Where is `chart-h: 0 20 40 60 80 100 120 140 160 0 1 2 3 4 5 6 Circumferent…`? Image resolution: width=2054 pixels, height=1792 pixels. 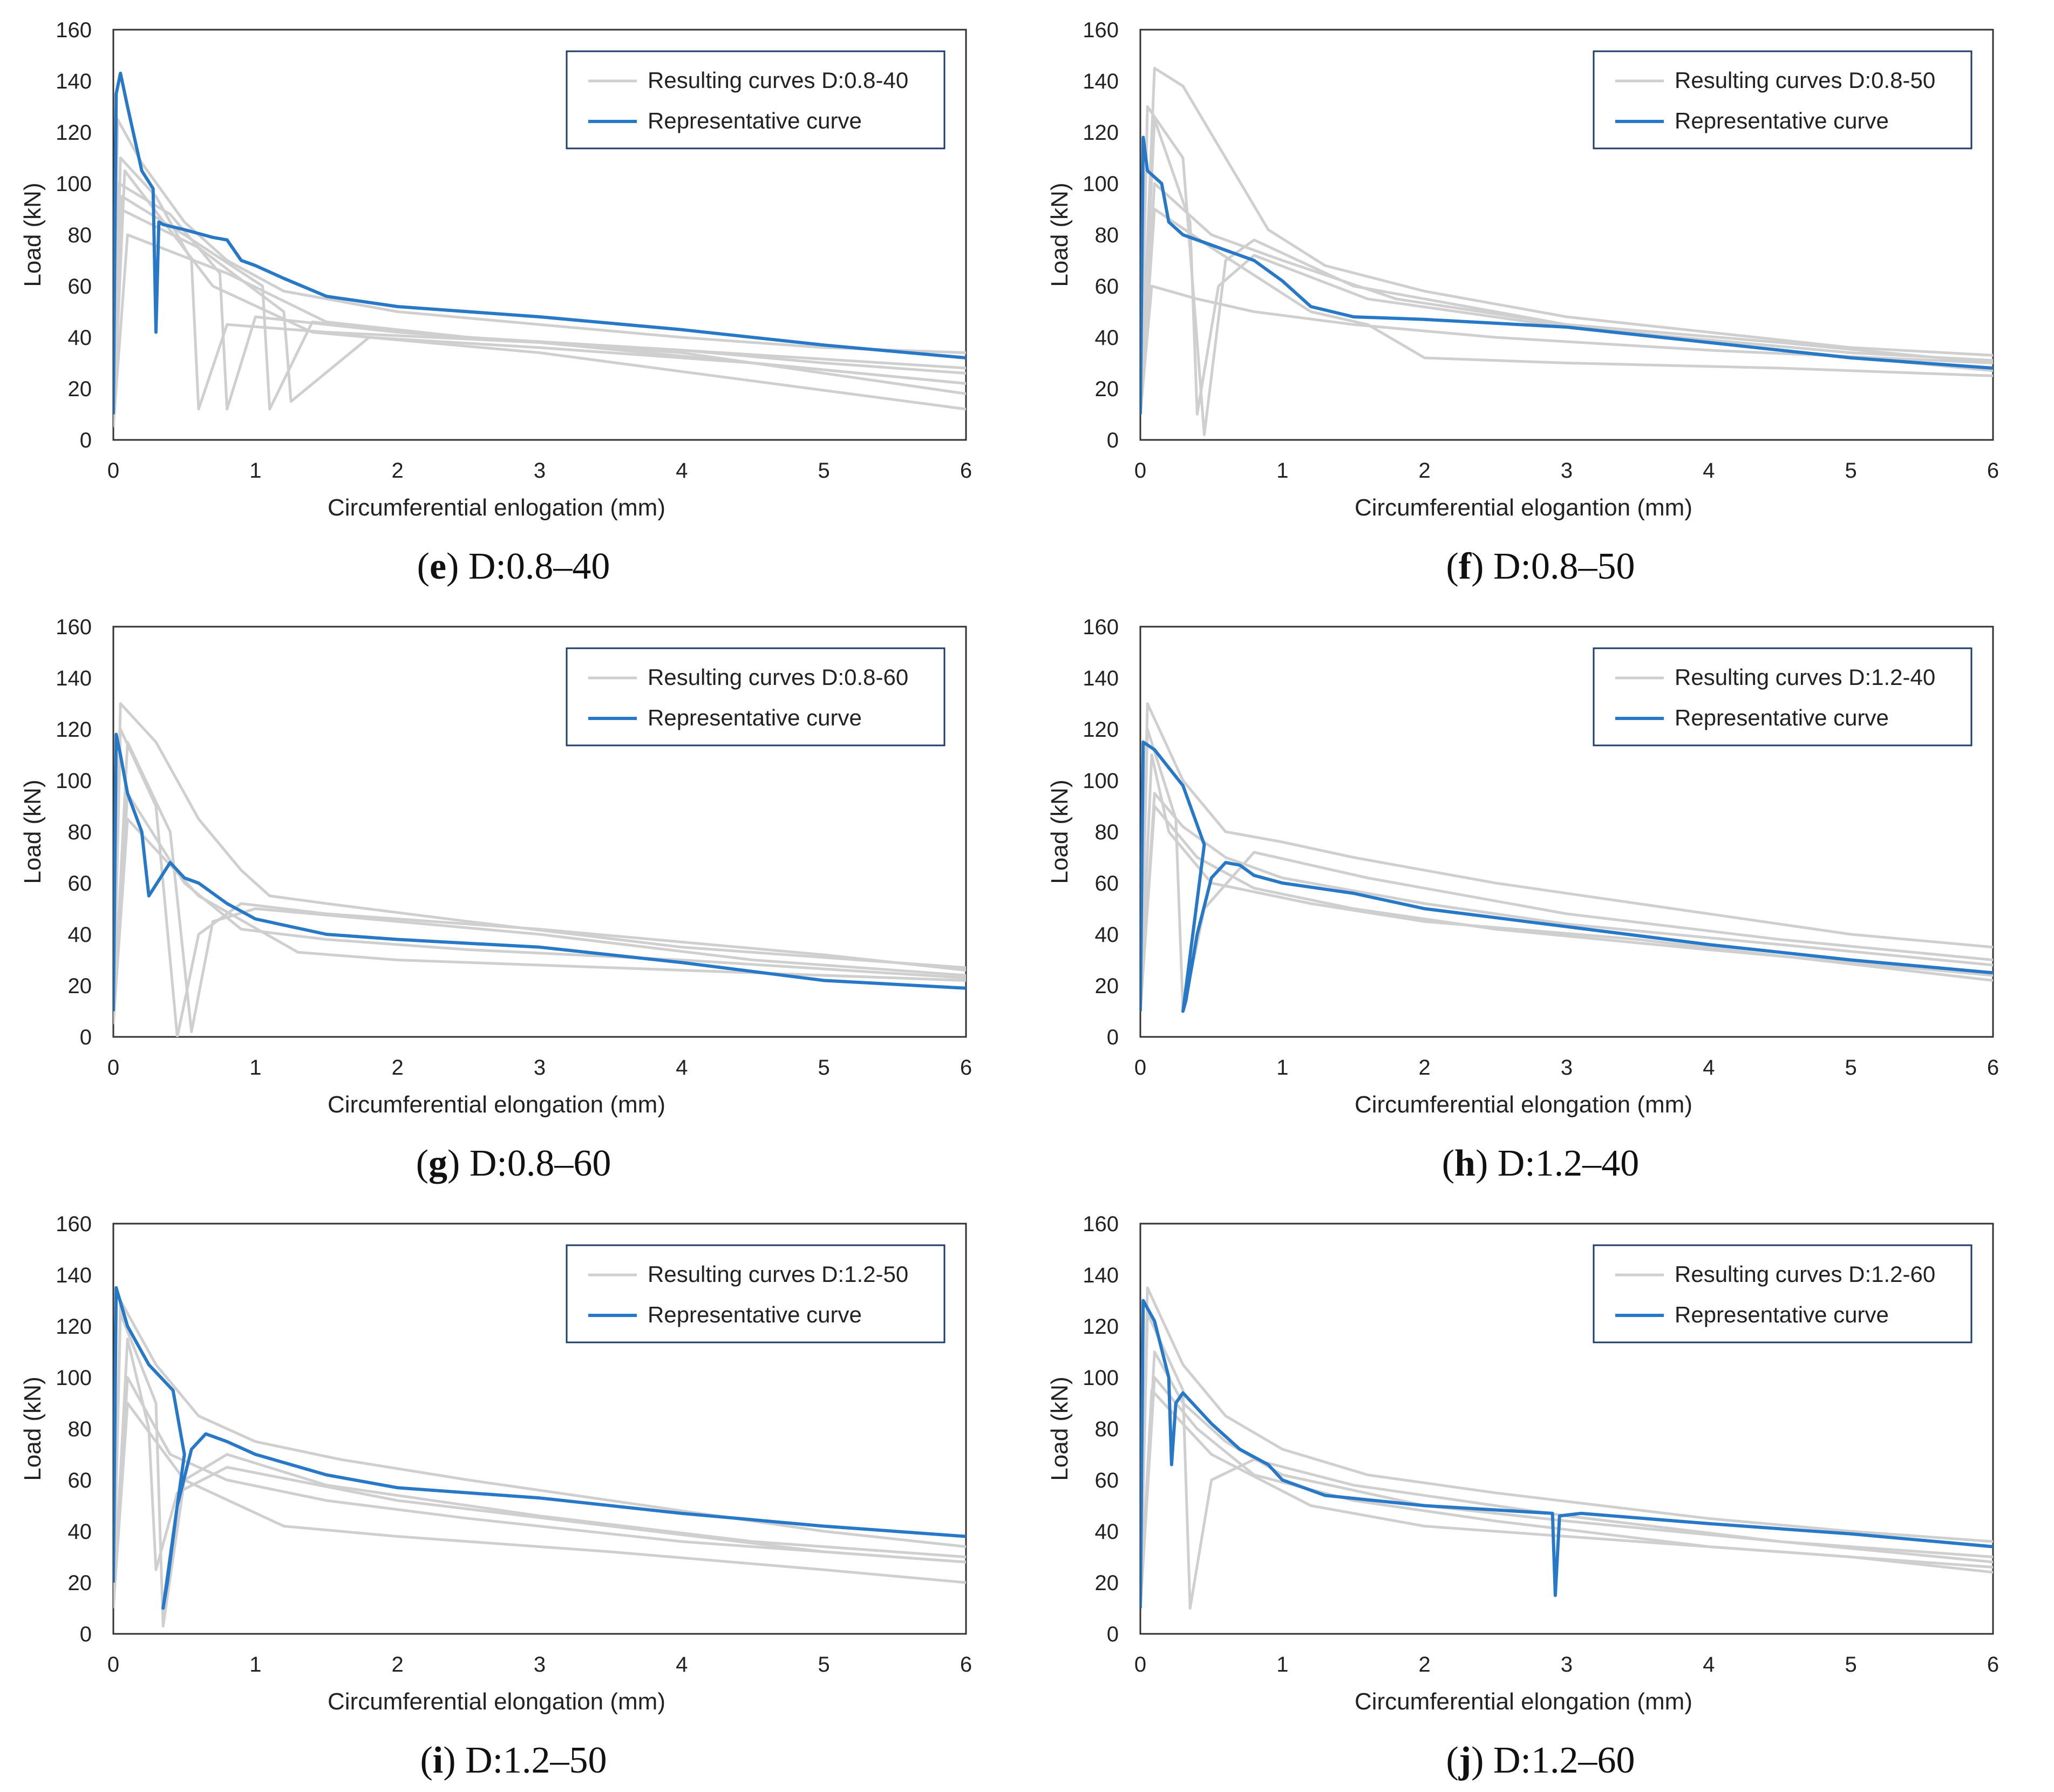
chart-h: 0 20 40 60 80 100 120 140 160 0 1 2 3 4 5 6 Circumferent… is located at coordinates (1523, 866).